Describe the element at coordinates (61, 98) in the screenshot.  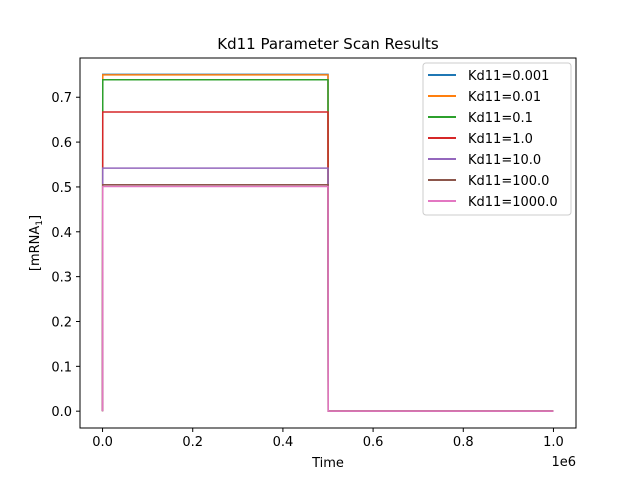
I see `y-tick-label: 0.7` at that location.